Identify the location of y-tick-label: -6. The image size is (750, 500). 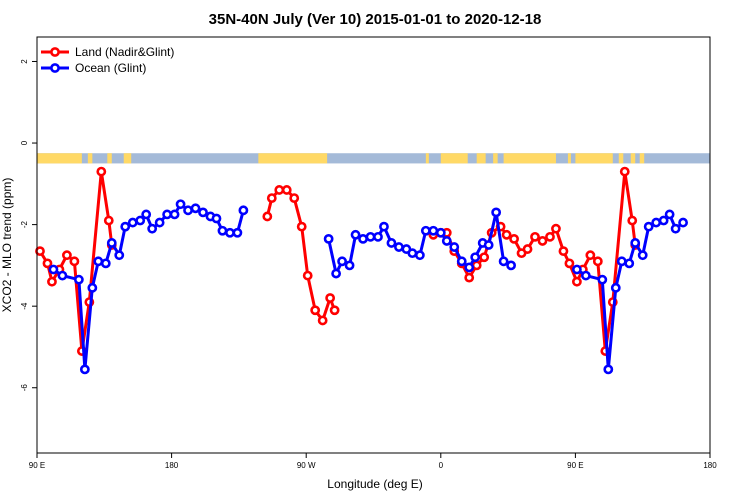
(24, 388).